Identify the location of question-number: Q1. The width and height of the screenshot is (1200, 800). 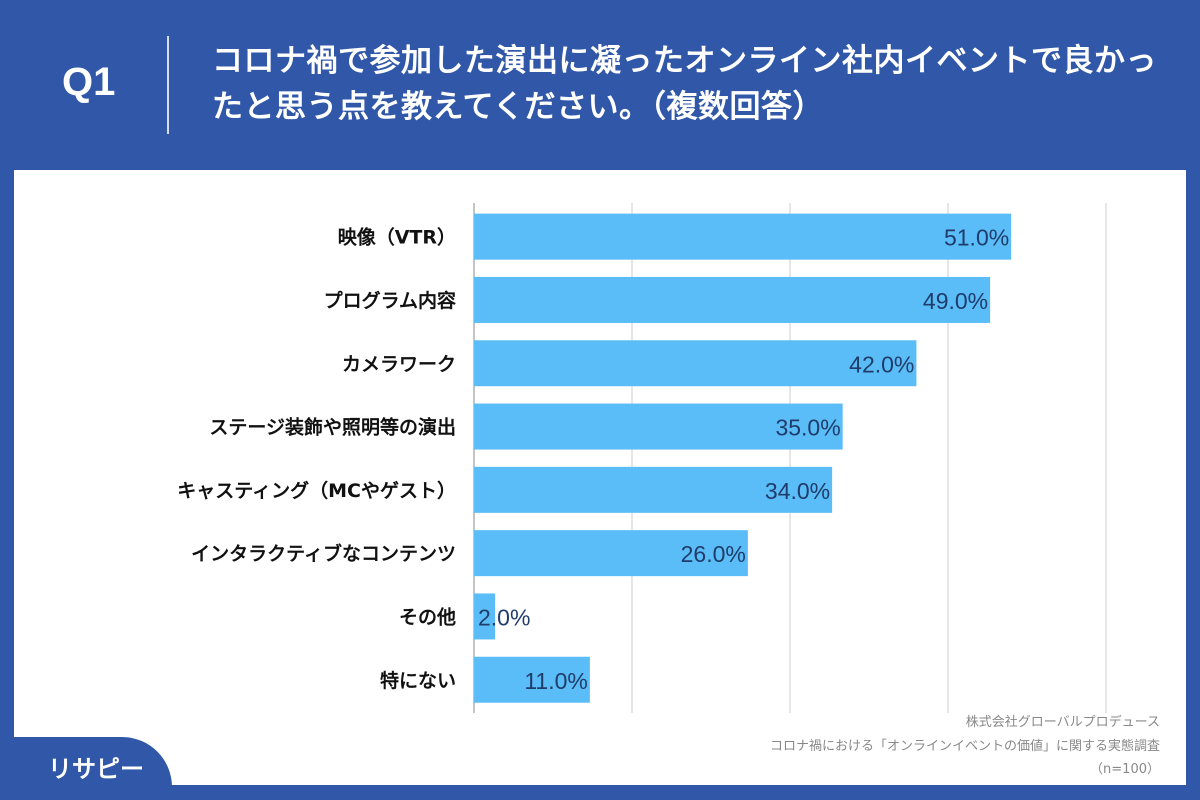
(89, 82).